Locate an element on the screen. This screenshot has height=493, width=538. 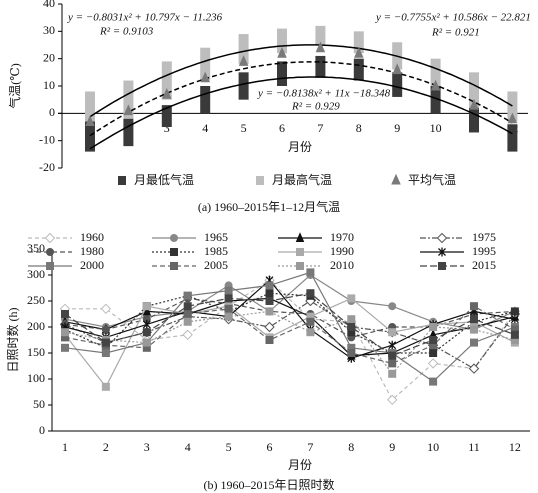
y-tick-label: 30 is located at coordinates (49, 30).